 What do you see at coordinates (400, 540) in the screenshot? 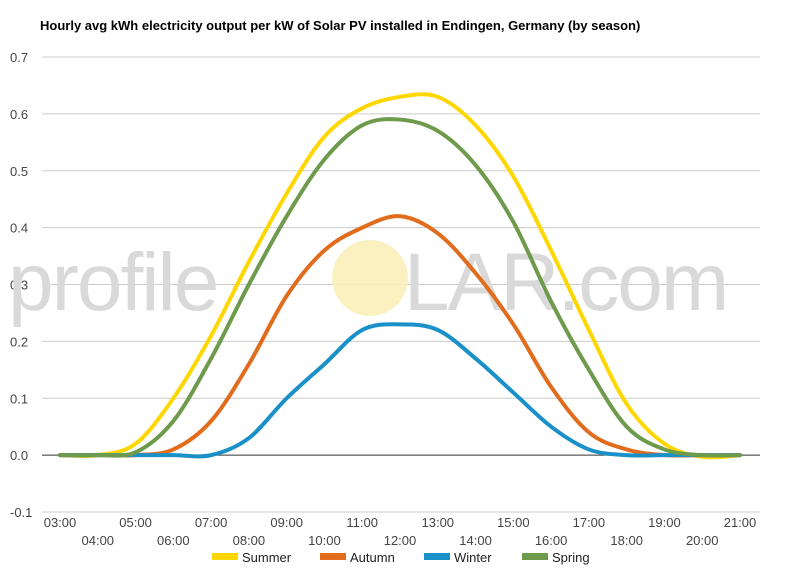
I see `x-tick-label: 12:00` at bounding box center [400, 540].